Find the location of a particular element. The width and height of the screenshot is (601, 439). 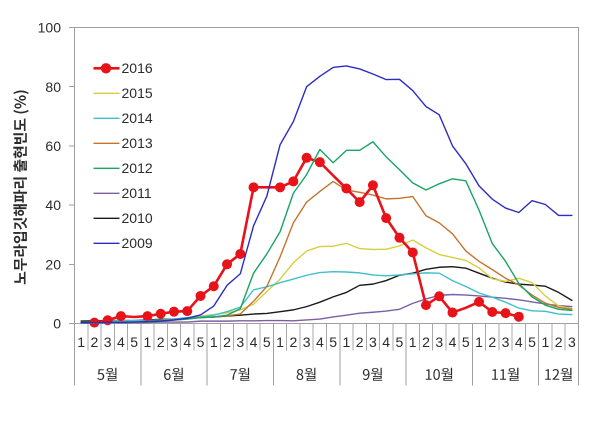

svg-text: 2010 is located at coordinates (137, 218).